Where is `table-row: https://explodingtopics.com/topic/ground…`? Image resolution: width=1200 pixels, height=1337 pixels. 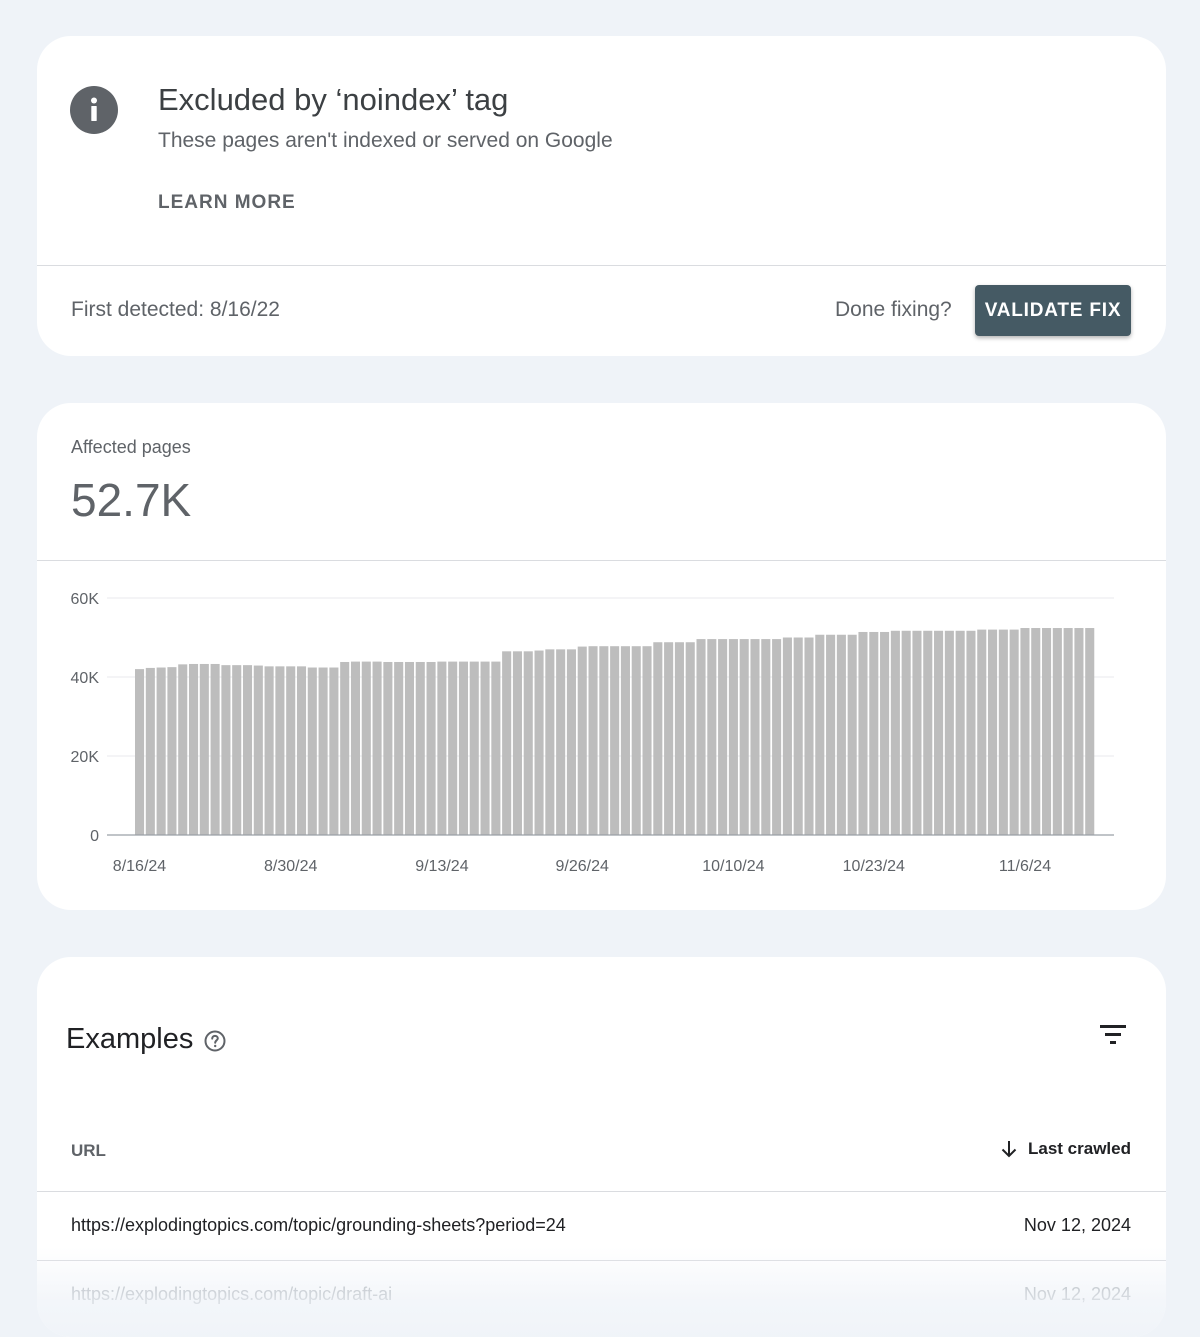 table-row: https://explodingtopics.com/topic/ground… is located at coordinates (601, 1226).